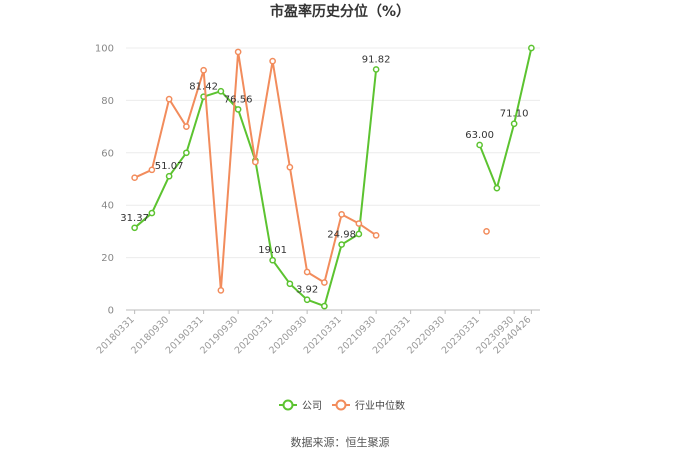 This screenshot has height=460, width=680. What do you see at coordinates (312, 406) in the screenshot?
I see `legend-company-label: 公司` at bounding box center [312, 406].